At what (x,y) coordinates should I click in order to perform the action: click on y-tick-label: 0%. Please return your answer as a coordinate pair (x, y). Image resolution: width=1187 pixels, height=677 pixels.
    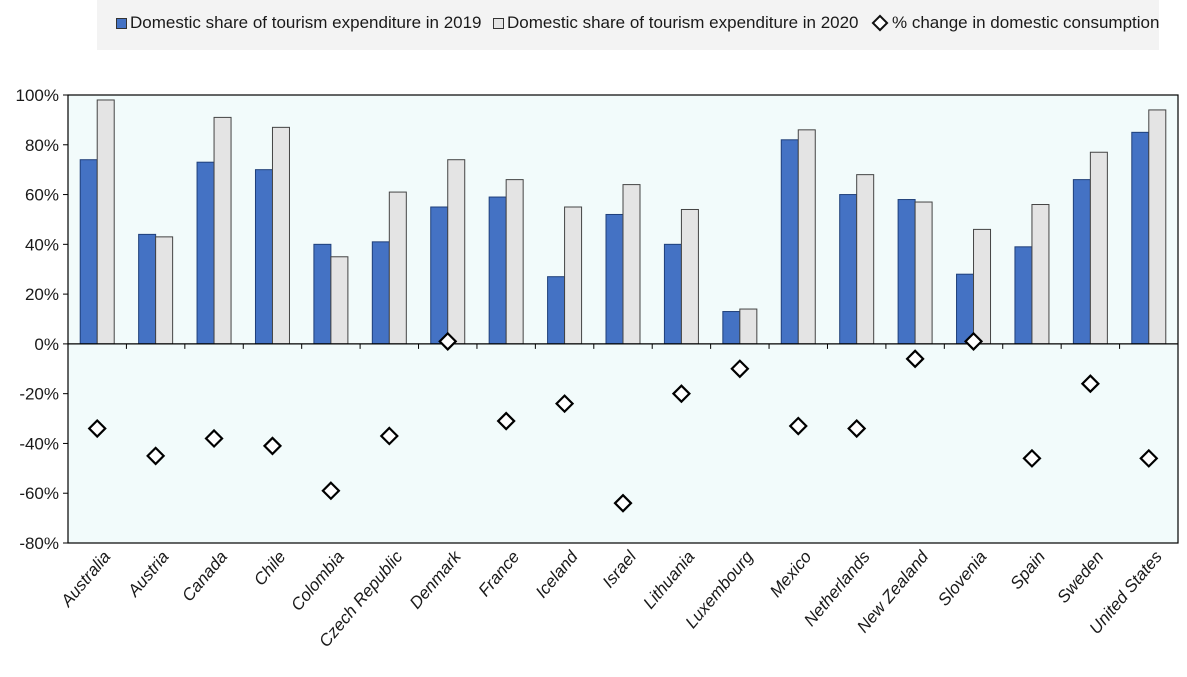
    Looking at the image, I should click on (46, 344).